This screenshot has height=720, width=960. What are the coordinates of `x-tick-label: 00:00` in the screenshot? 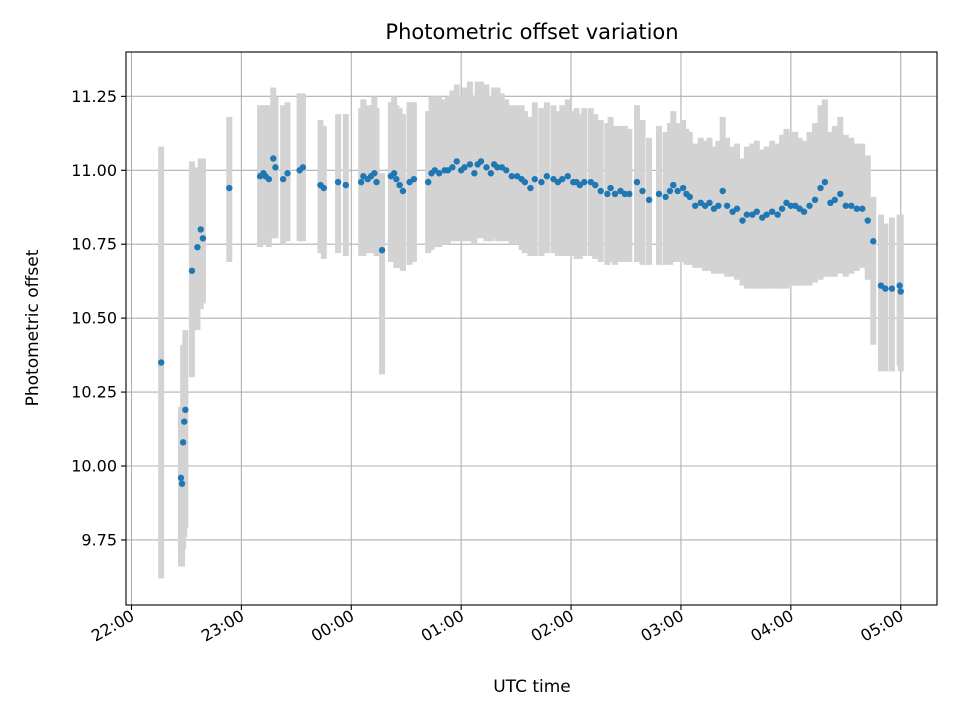 It's located at (332, 626).